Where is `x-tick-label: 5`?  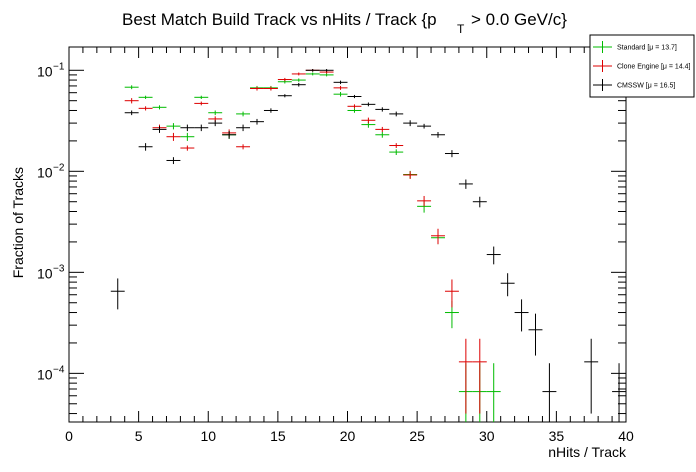
x-tick-label: 5 is located at coordinates (139, 436).